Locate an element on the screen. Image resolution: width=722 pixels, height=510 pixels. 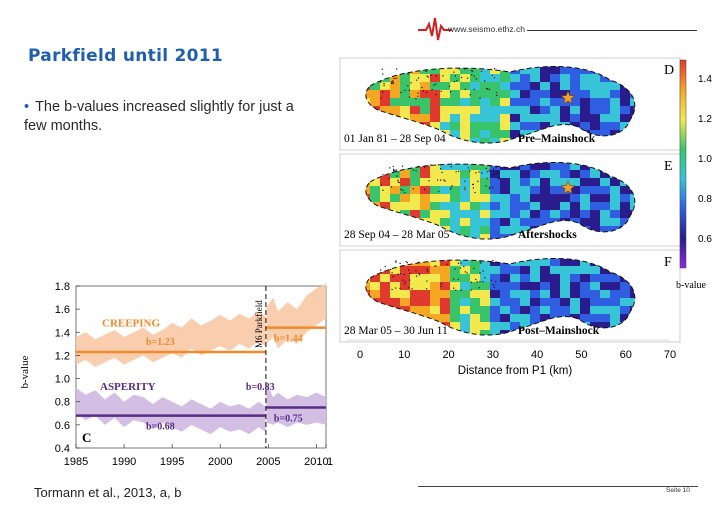
panel-letter: D is located at coordinates (669, 70).